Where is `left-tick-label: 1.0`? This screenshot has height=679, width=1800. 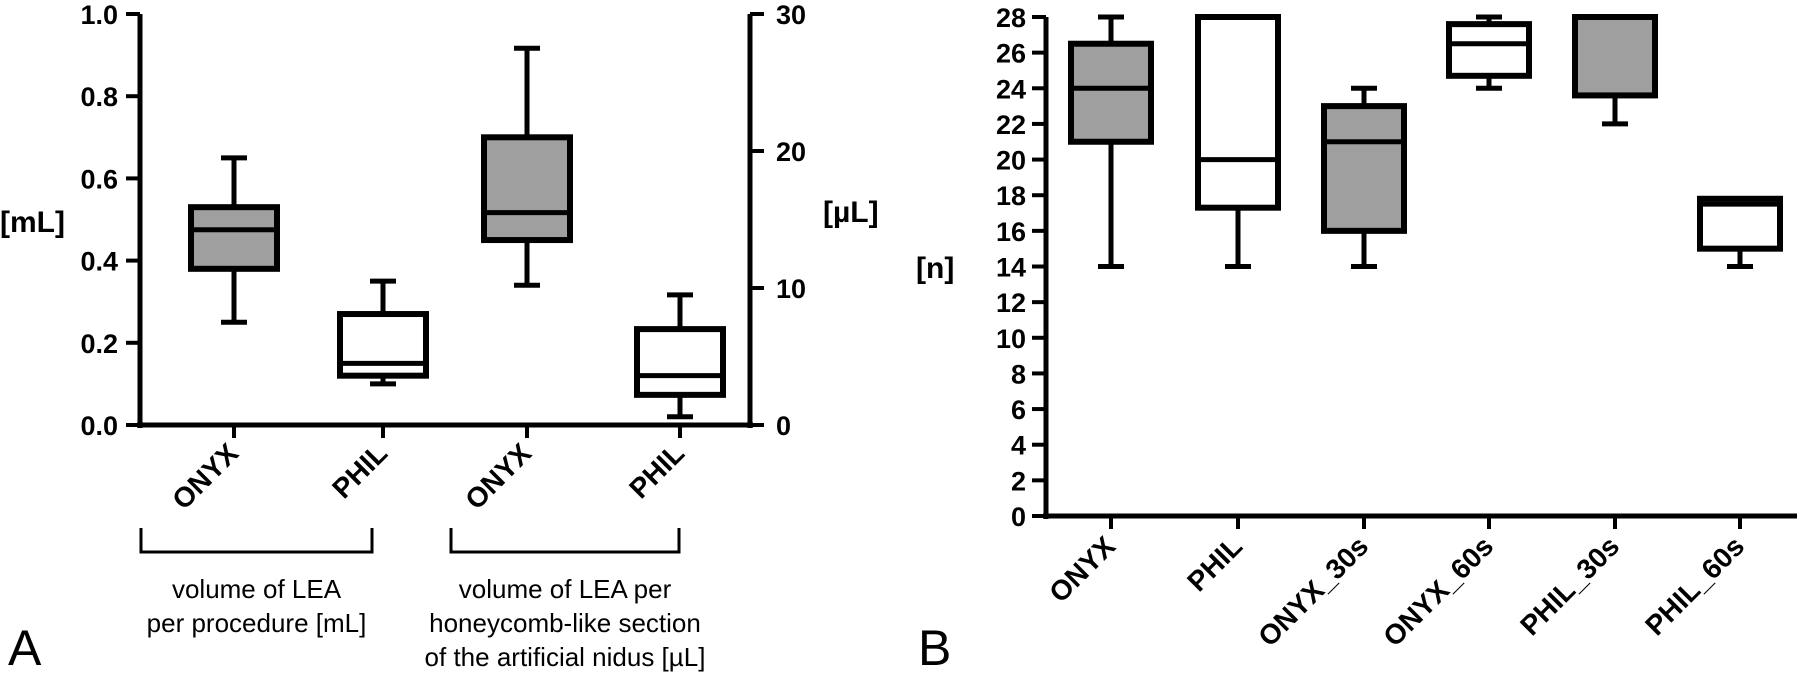 left-tick-label: 1.0 is located at coordinates (99, 15).